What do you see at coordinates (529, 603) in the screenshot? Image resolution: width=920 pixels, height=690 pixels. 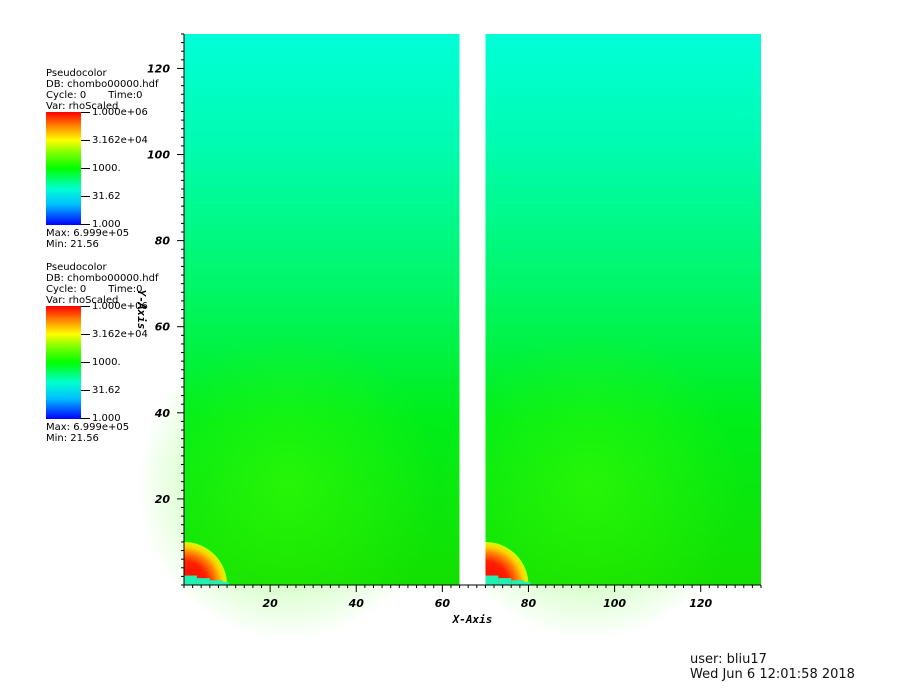 I see `x-tick-label: 80` at bounding box center [529, 603].